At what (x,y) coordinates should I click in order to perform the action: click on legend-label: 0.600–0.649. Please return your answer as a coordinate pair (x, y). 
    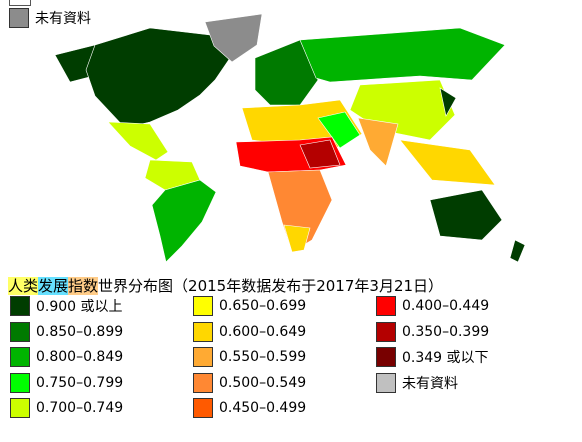
    Looking at the image, I should click on (263, 331).